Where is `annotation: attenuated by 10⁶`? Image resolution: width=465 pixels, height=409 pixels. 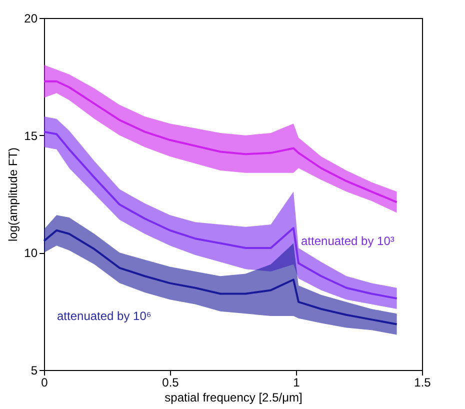 annotation: attenuated by 10⁶ is located at coordinates (104, 316).